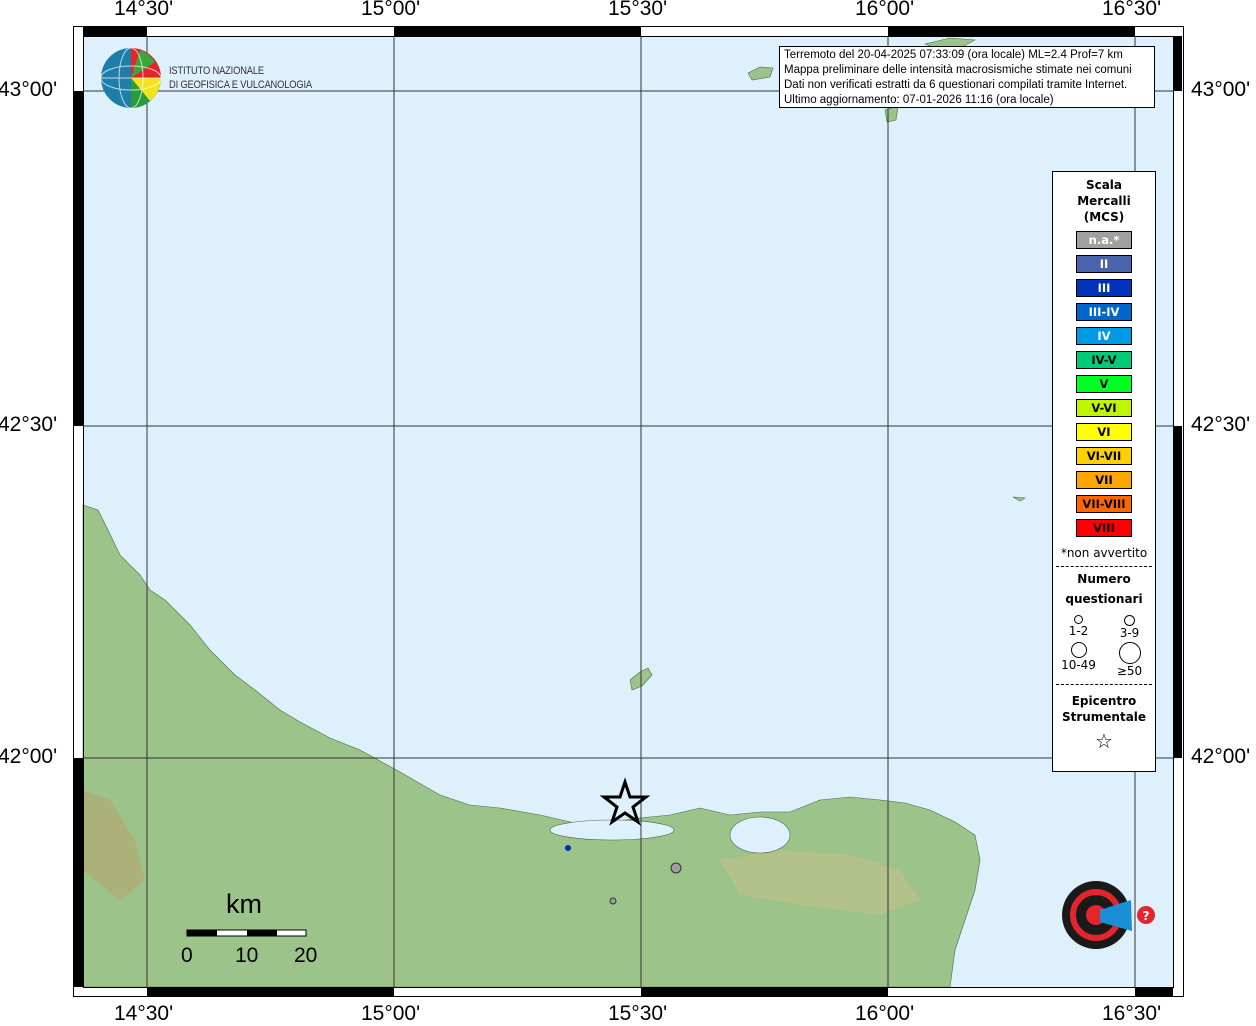  Describe the element at coordinates (29, 424) in the screenshot. I see `lat-tick-left: 42°30'` at that location.